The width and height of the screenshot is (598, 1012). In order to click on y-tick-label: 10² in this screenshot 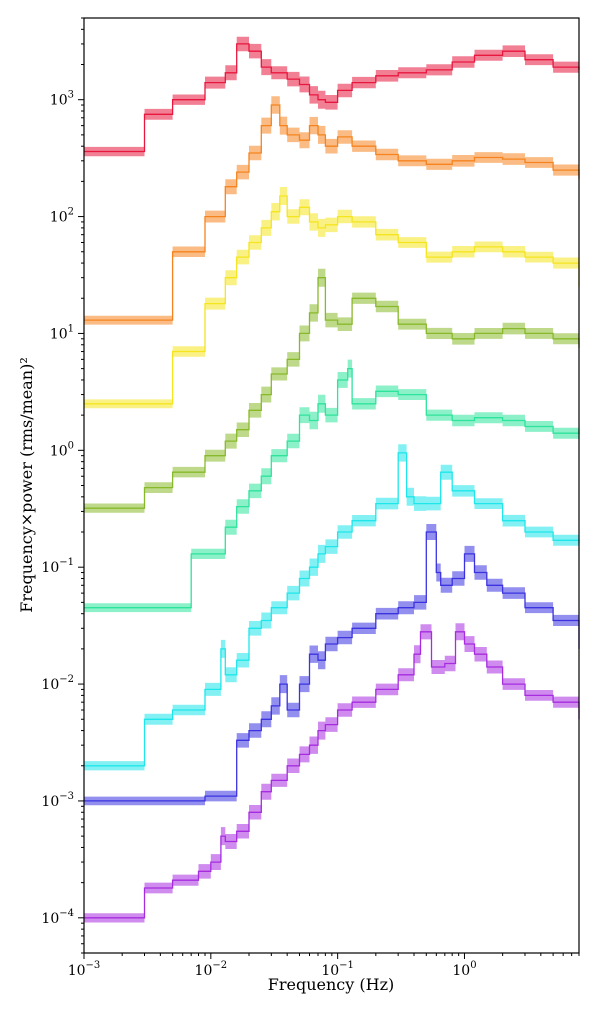, I will do `click(62, 216)`.